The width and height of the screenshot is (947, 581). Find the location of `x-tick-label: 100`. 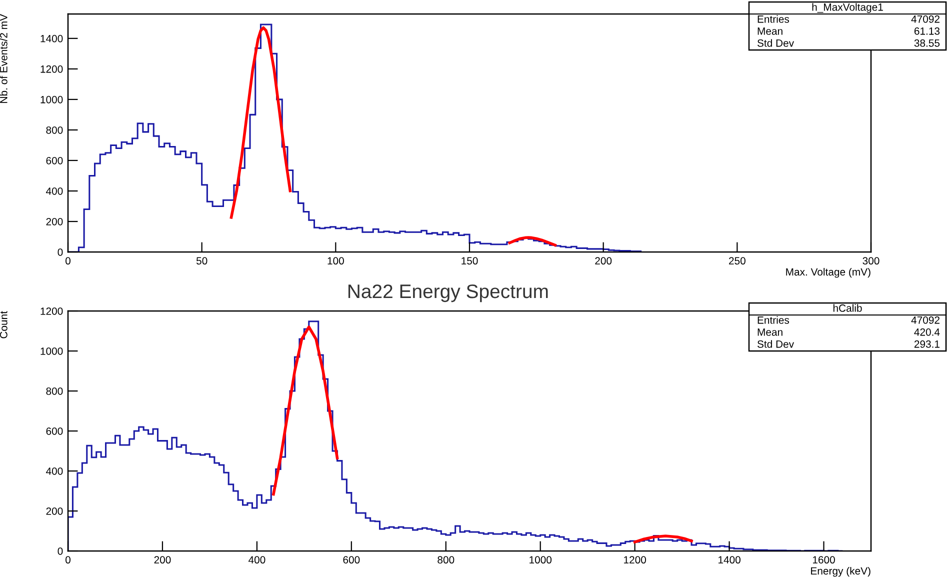

x-tick-label: 100 is located at coordinates (336, 261).